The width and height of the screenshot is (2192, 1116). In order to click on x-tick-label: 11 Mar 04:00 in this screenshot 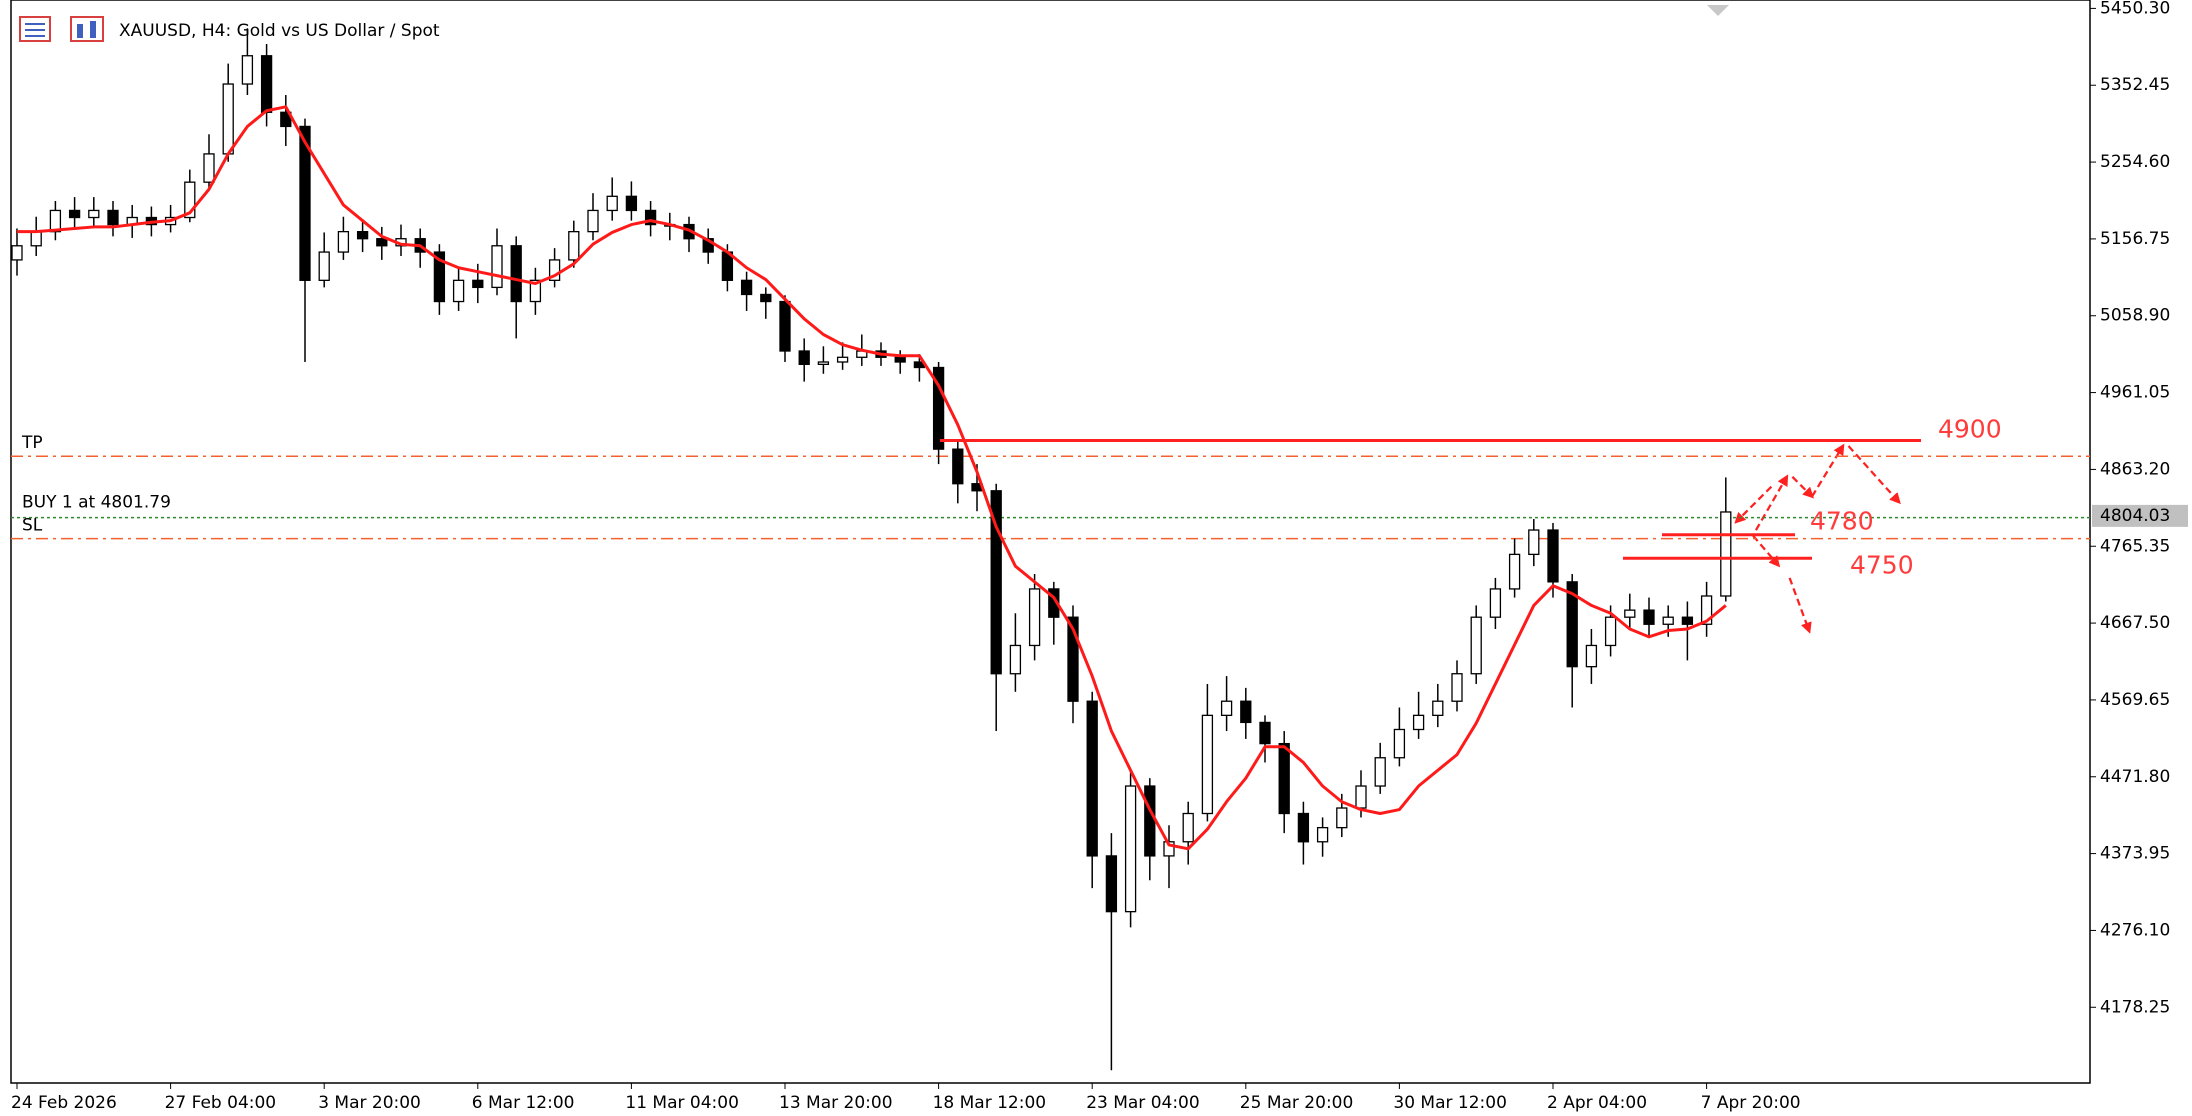, I will do `click(682, 1103)`.